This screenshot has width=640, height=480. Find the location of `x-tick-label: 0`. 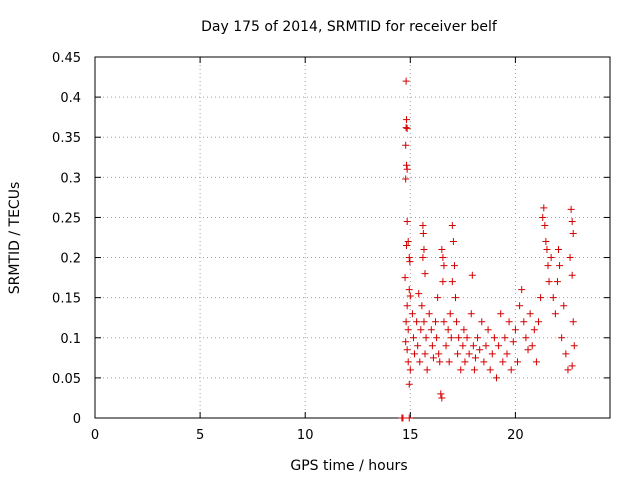

x-tick-label: 0 is located at coordinates (95, 435).